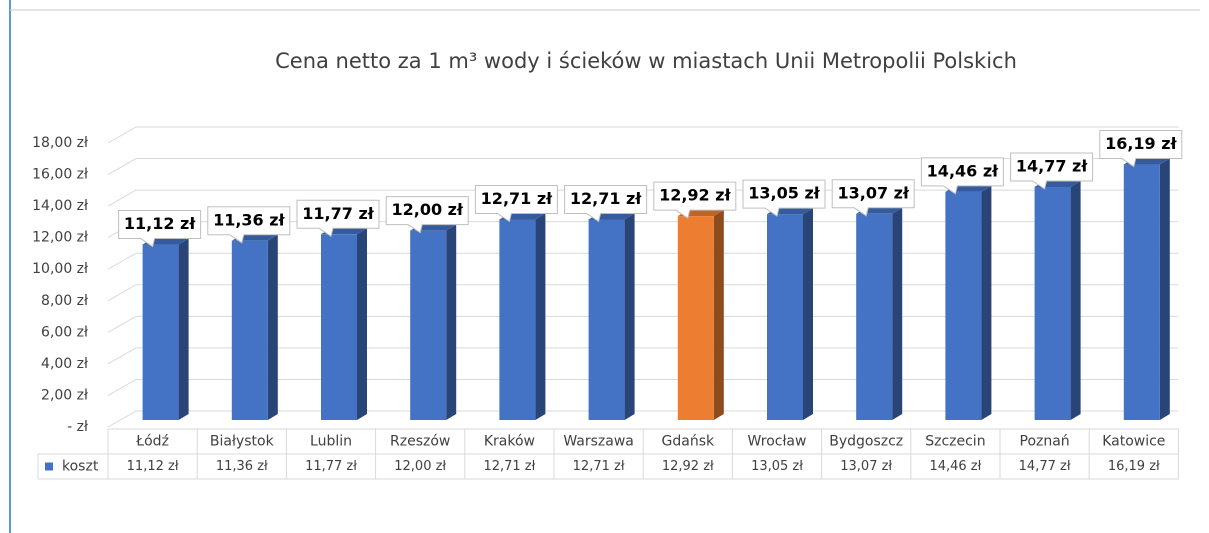  Describe the element at coordinates (866, 466) in the screenshot. I see `table-value: 13,07 zł` at that location.